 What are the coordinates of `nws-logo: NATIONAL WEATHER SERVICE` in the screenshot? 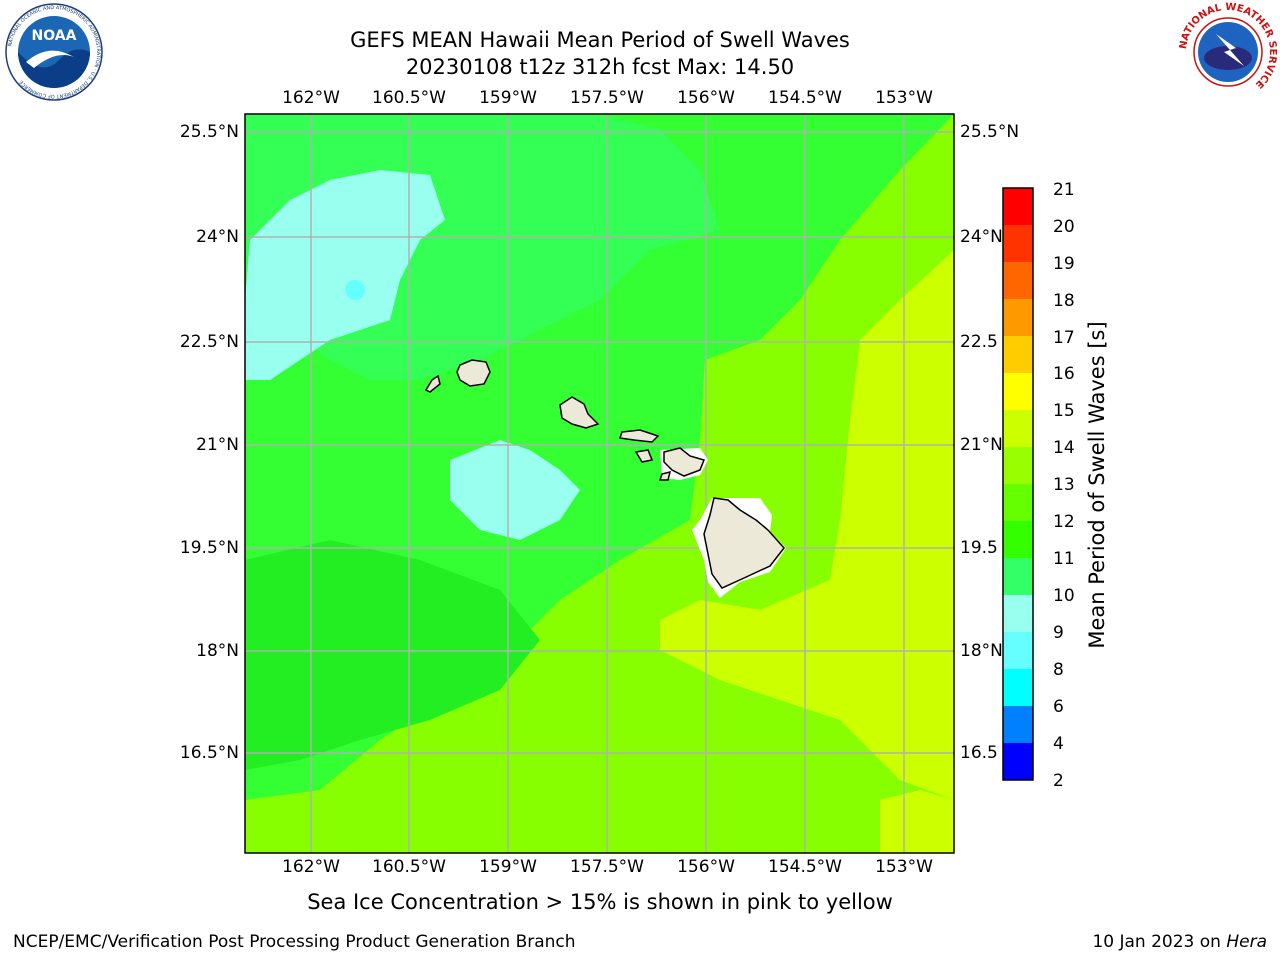 It's located at (1228, 51).